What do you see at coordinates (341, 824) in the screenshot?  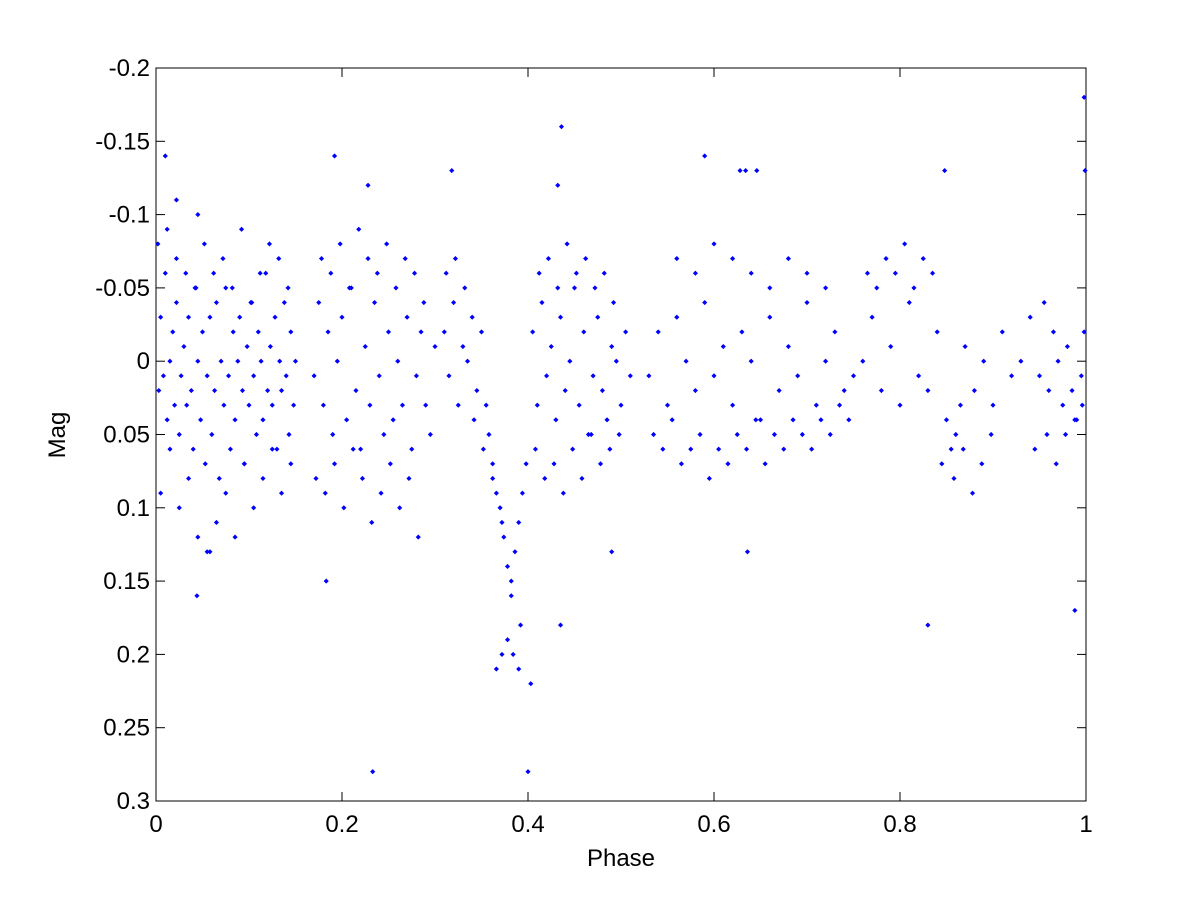 I see `x-tick-label: 0.2` at bounding box center [341, 824].